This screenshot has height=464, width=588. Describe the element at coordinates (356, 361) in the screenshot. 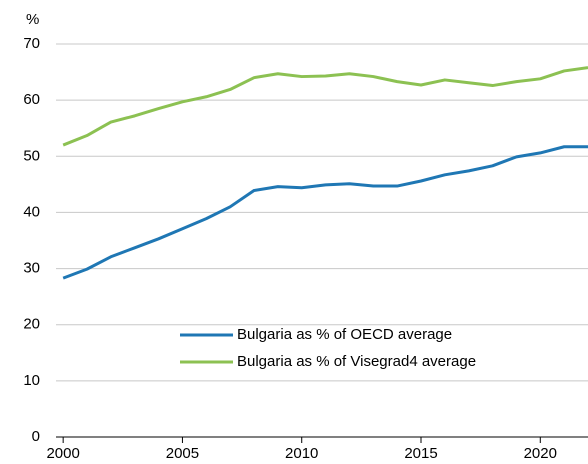

I see `legend-label: Bulgaria as % of Visegrad4 average` at that location.